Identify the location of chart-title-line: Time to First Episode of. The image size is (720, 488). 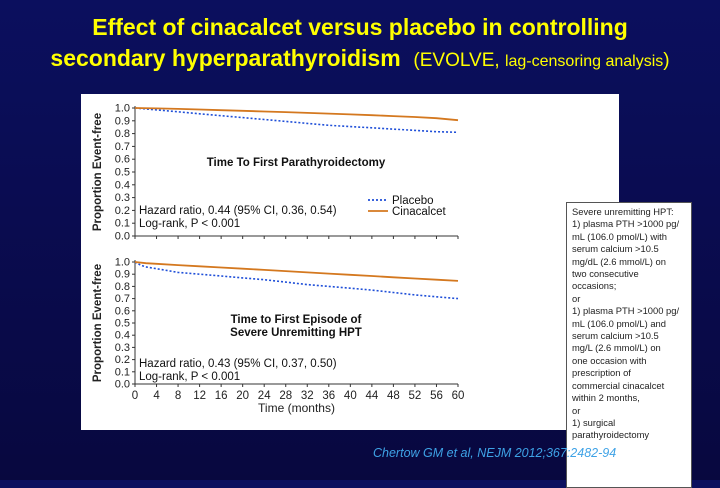
(296, 320).